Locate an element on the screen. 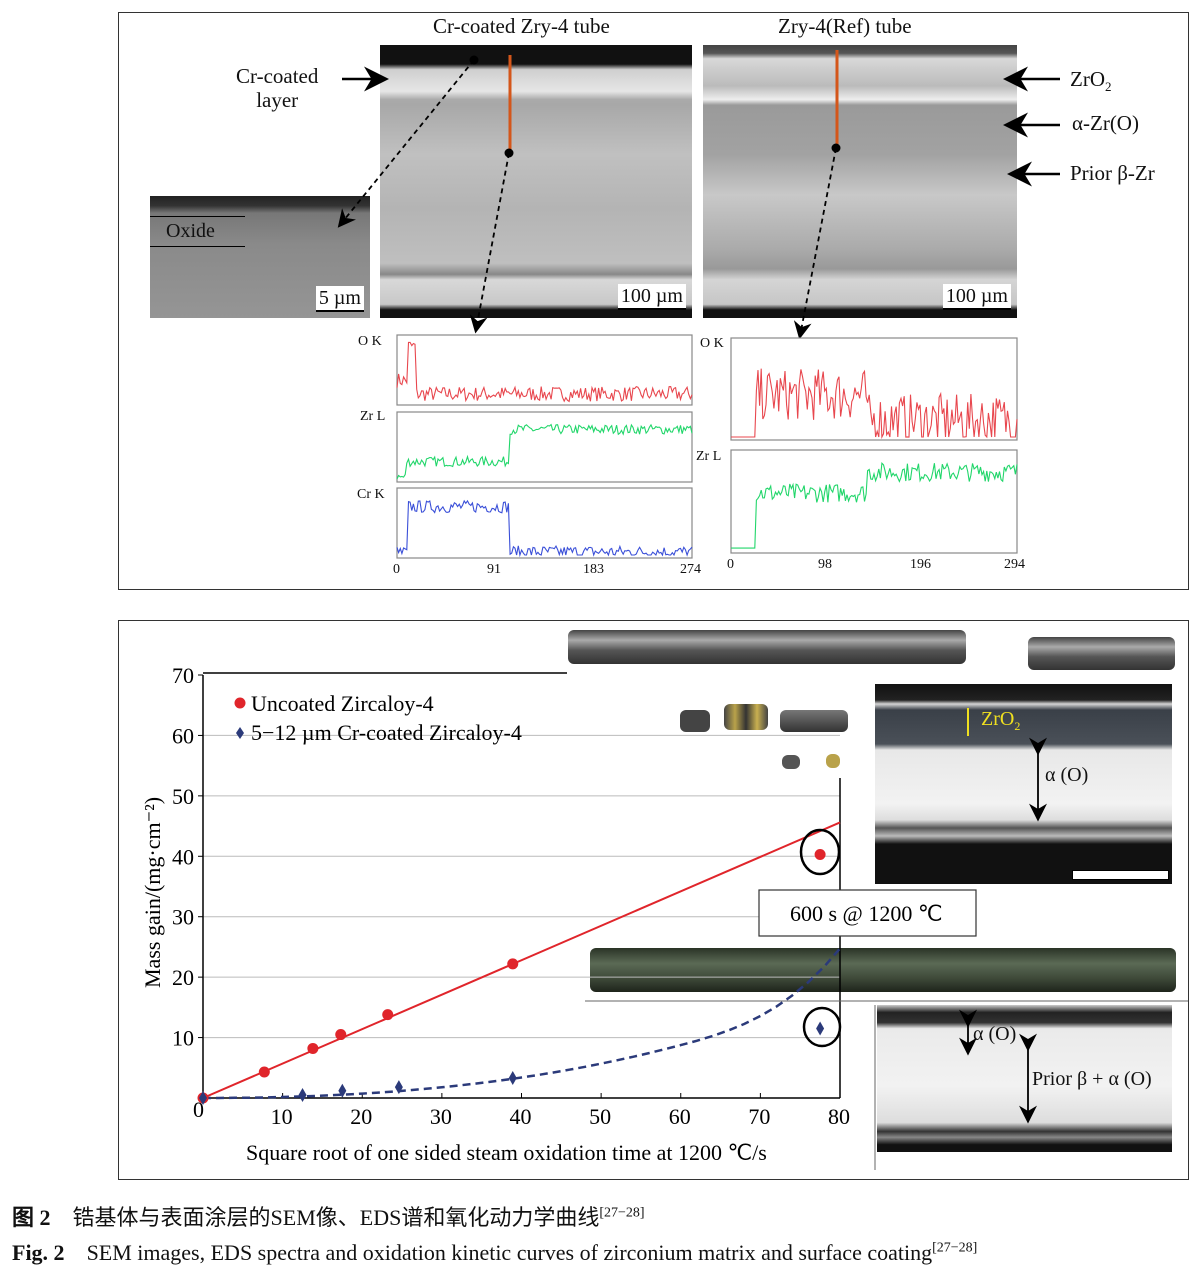  eds-right-tick: 294 is located at coordinates (1014, 564).